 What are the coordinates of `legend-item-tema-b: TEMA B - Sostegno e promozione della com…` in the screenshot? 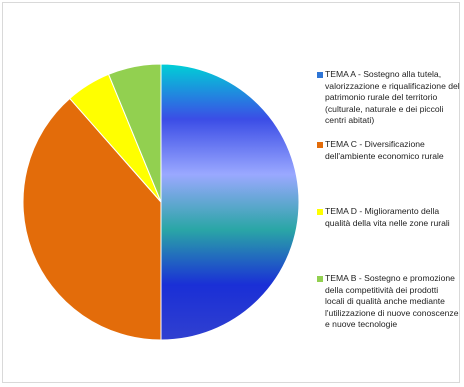 It's located at (389, 302).